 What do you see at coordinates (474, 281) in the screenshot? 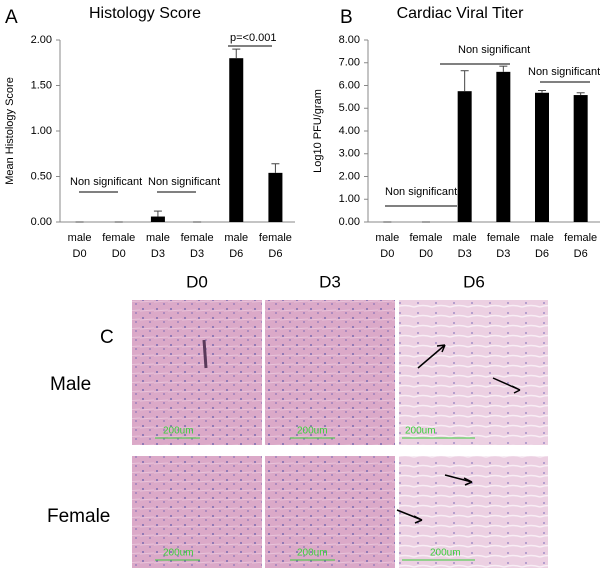
I see `column-header: D6` at bounding box center [474, 281].